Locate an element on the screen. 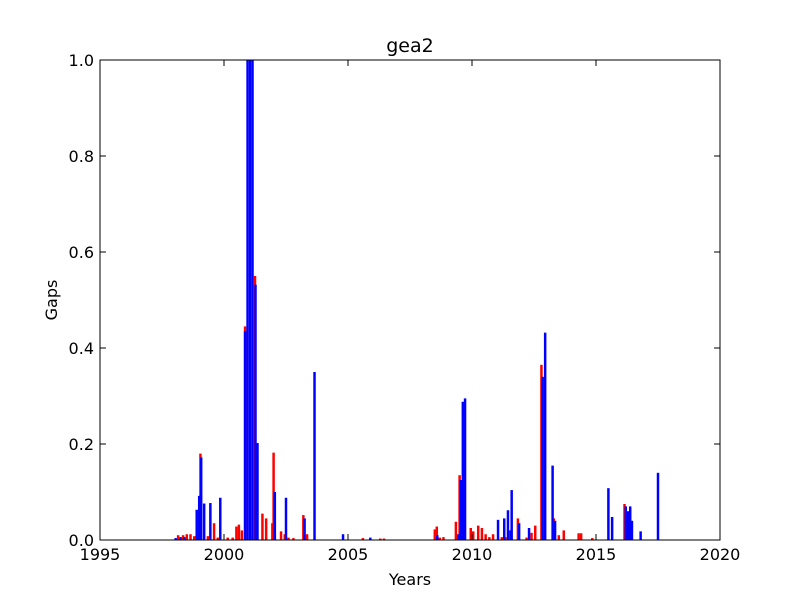 This screenshot has width=800, height=600. x-tick-label: 2010 is located at coordinates (472, 554).